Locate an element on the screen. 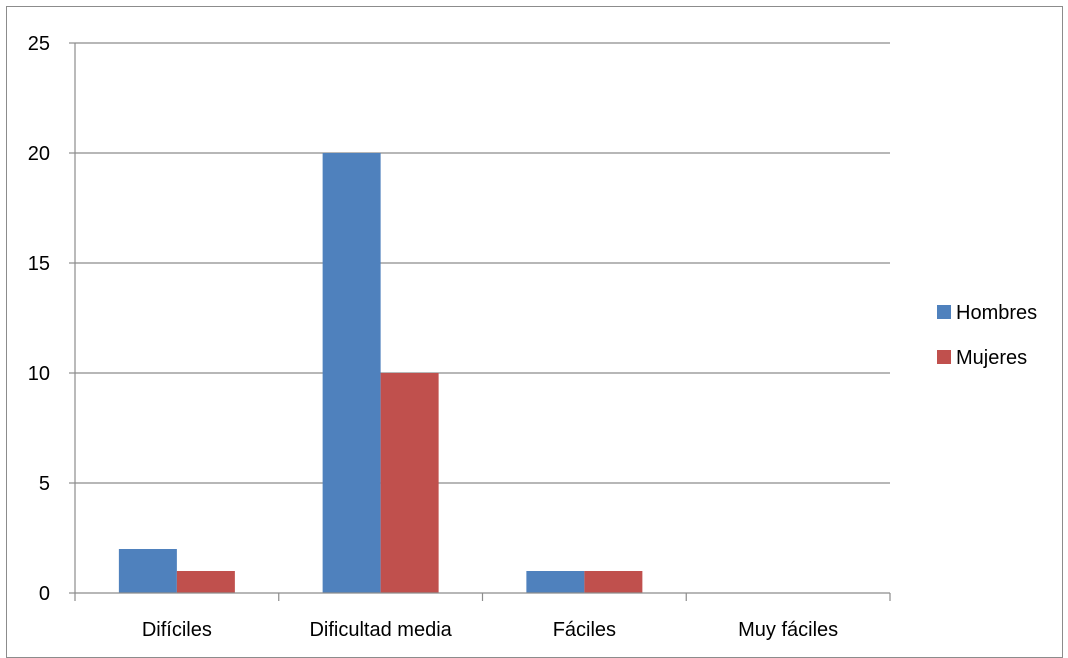  x-tick-label: Fáciles is located at coordinates (584, 630).